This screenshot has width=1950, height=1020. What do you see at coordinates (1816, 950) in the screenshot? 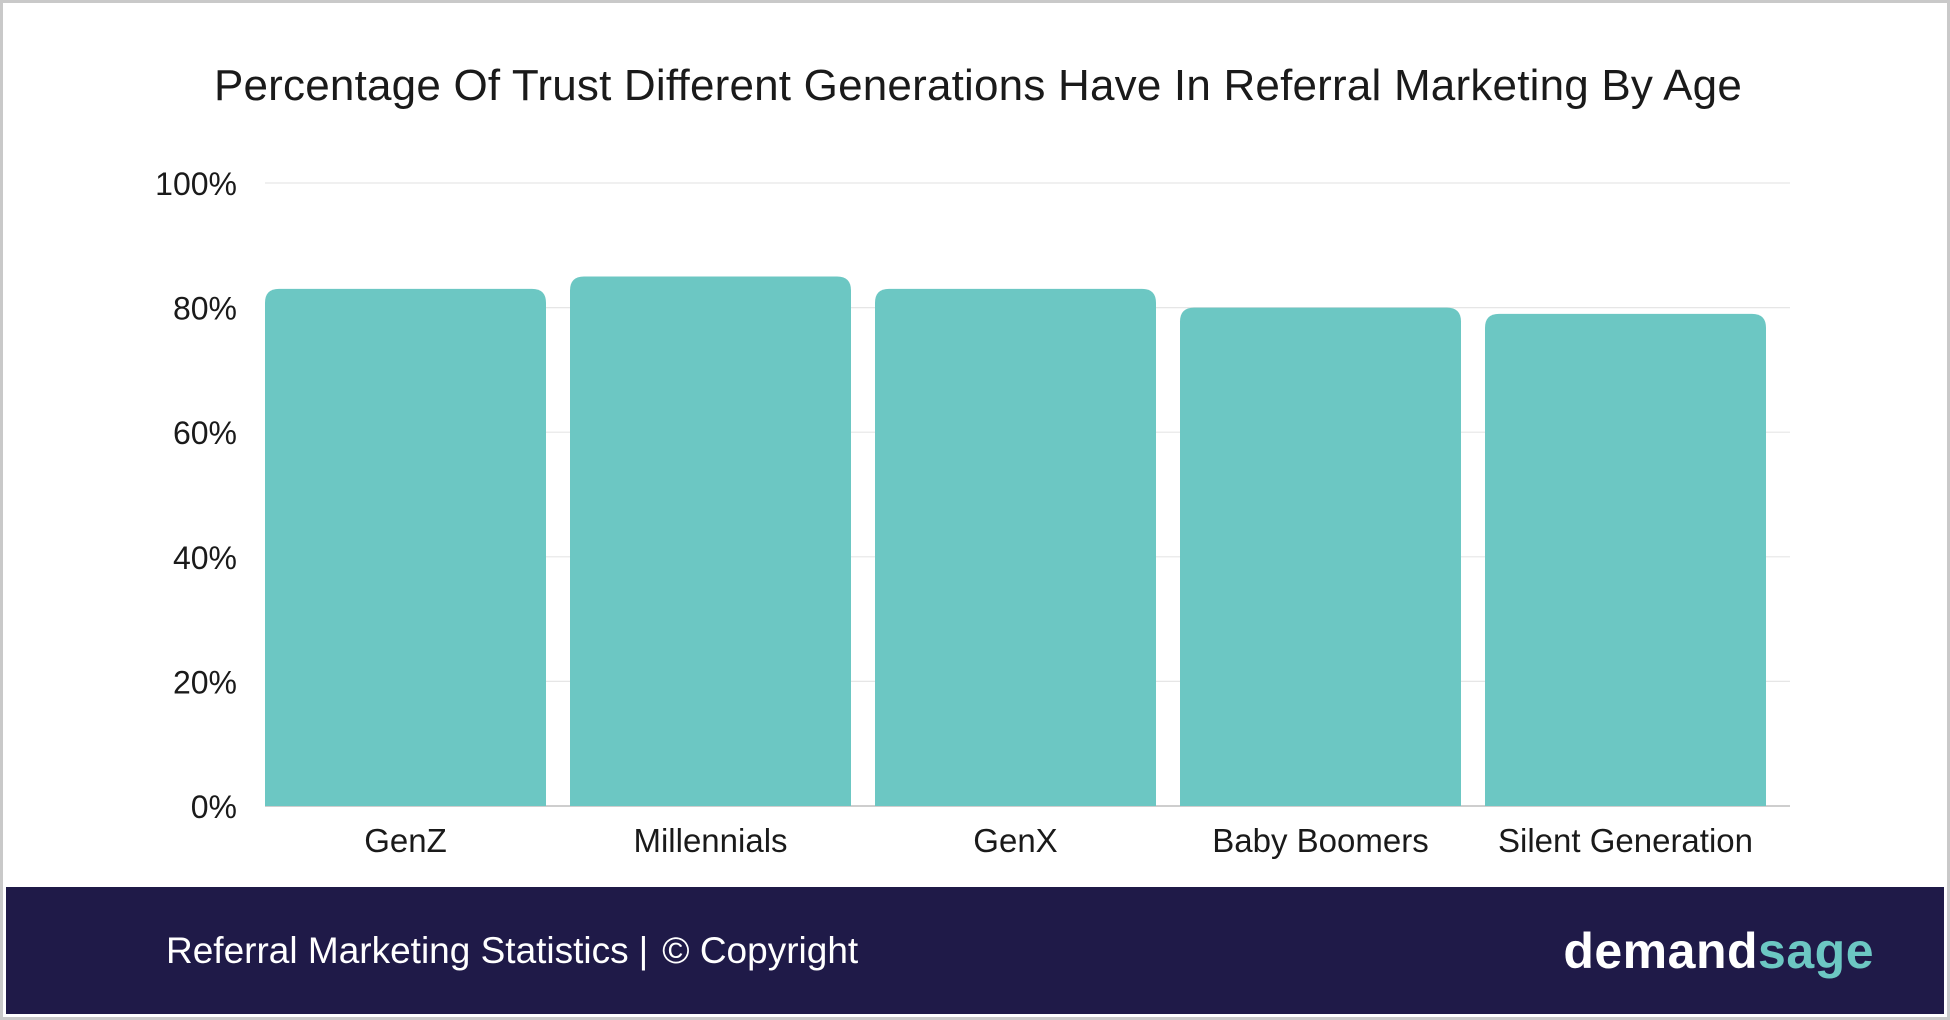
I see `brand-logo-part-2: sage` at bounding box center [1816, 950].